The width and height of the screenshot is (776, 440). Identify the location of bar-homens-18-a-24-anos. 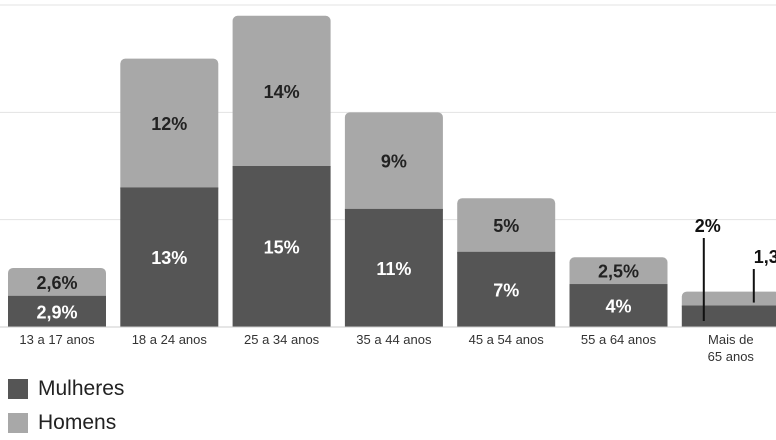
(169, 126).